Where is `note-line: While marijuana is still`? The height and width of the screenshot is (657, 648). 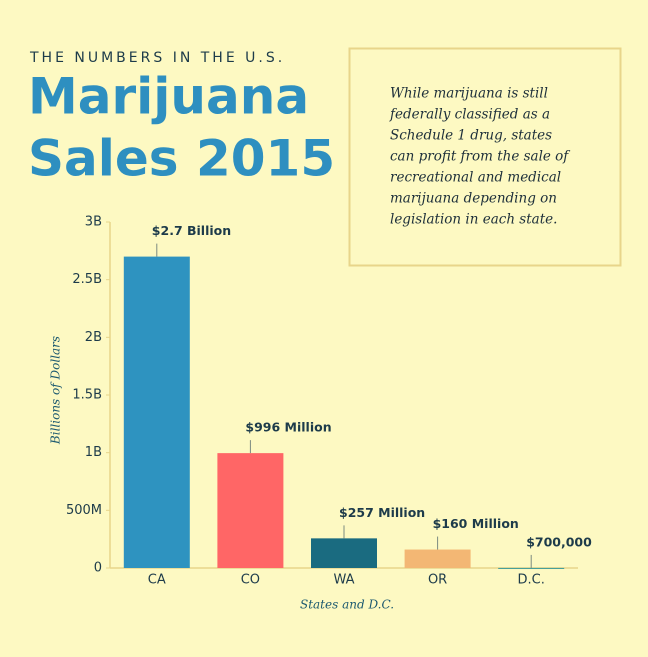
note-line: While marijuana is still is located at coordinates (469, 94).